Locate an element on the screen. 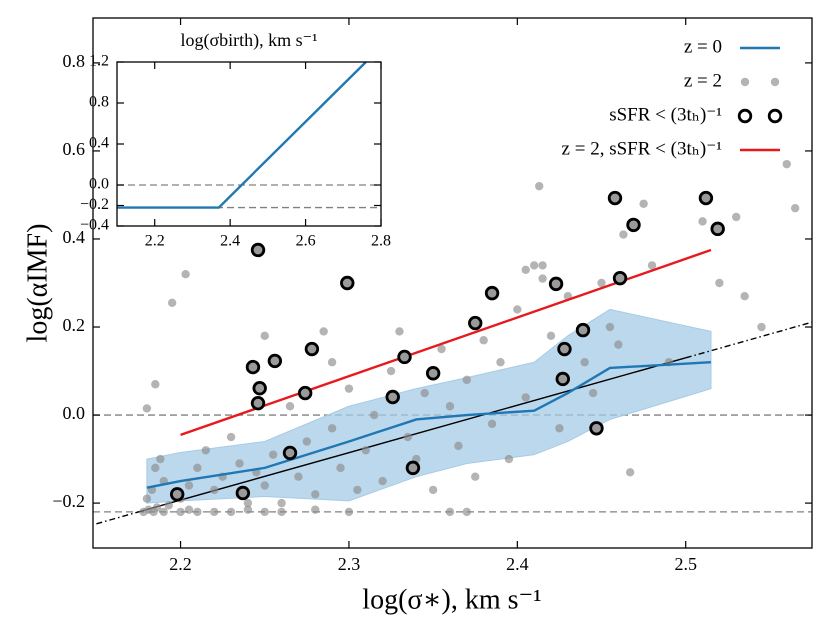  x-tick-label: 2.5 is located at coordinates (685, 564).